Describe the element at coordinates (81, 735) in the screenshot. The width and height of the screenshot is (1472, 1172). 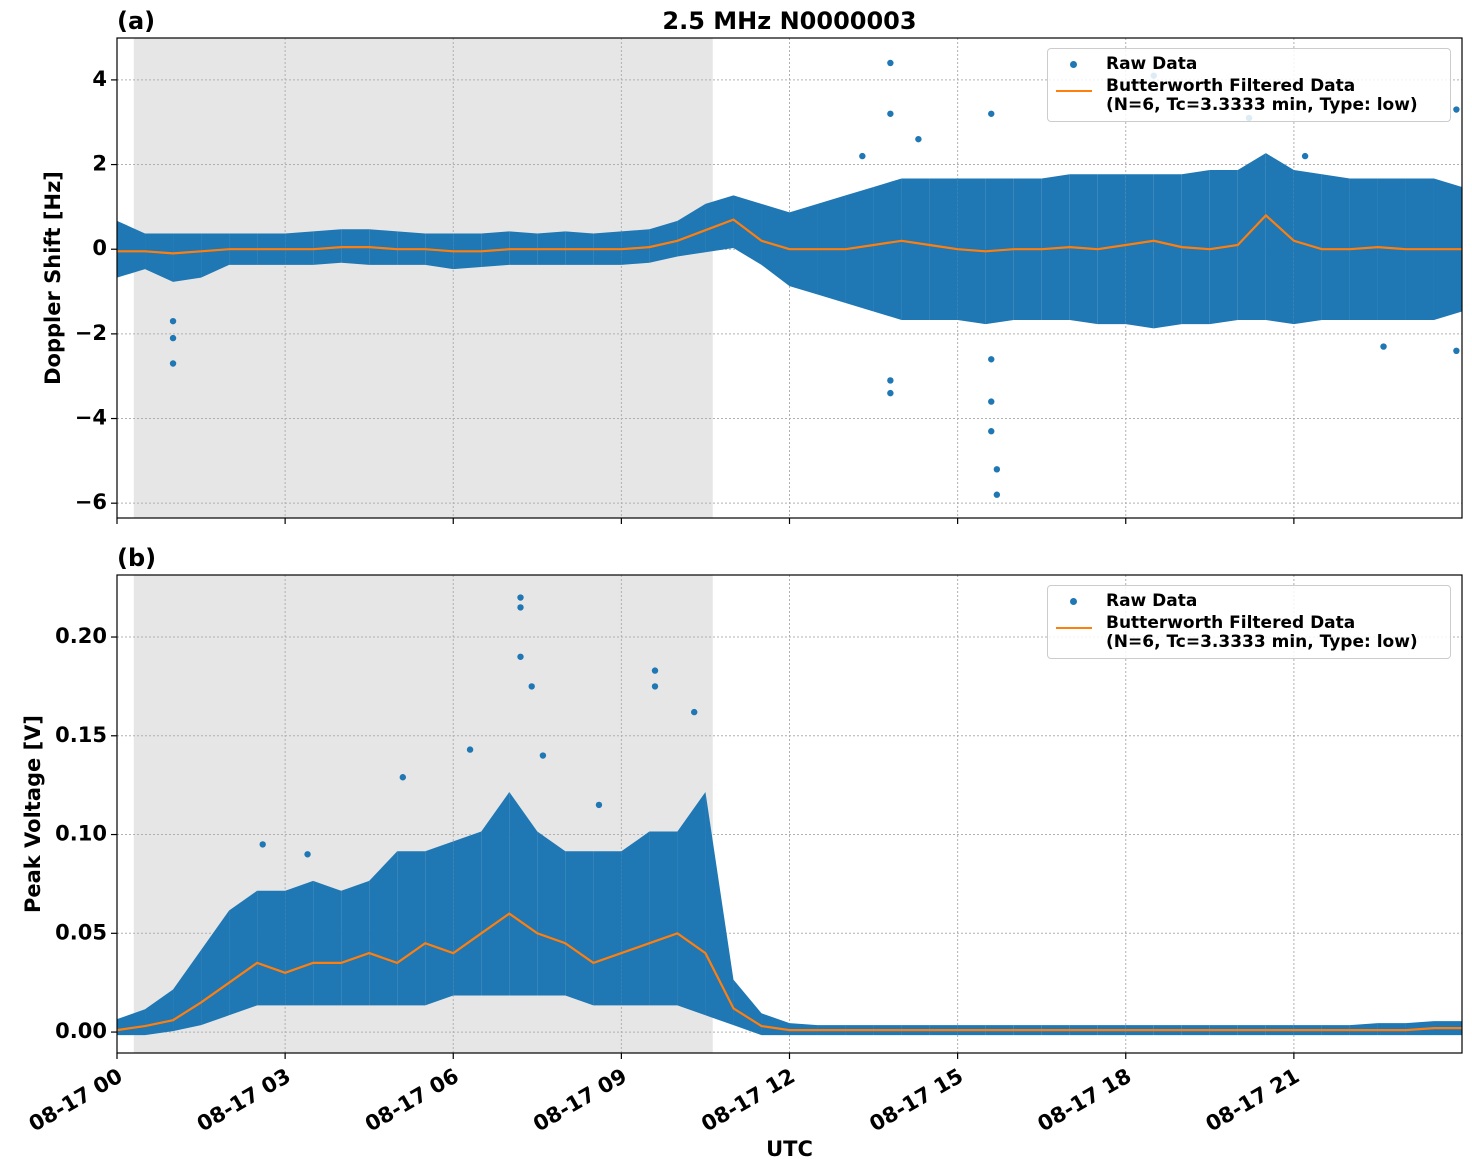
I see `y-tick-label: 0.15` at that location.